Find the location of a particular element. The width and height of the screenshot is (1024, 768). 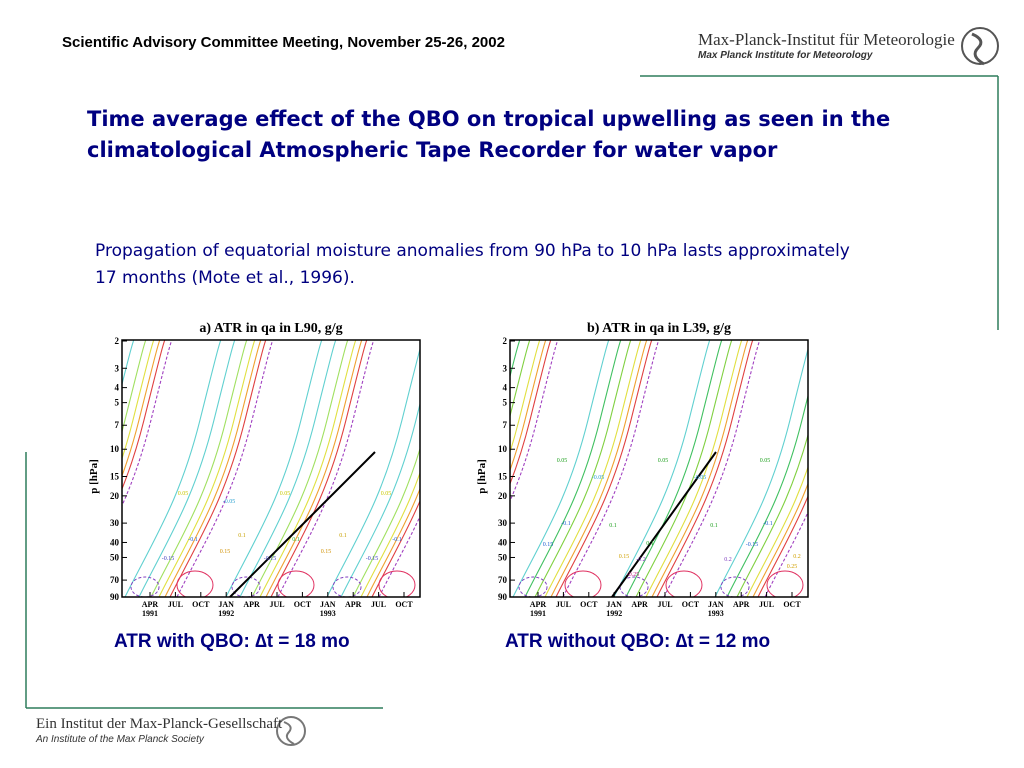

y-tick-label: 4 is located at coordinates (505, 388).